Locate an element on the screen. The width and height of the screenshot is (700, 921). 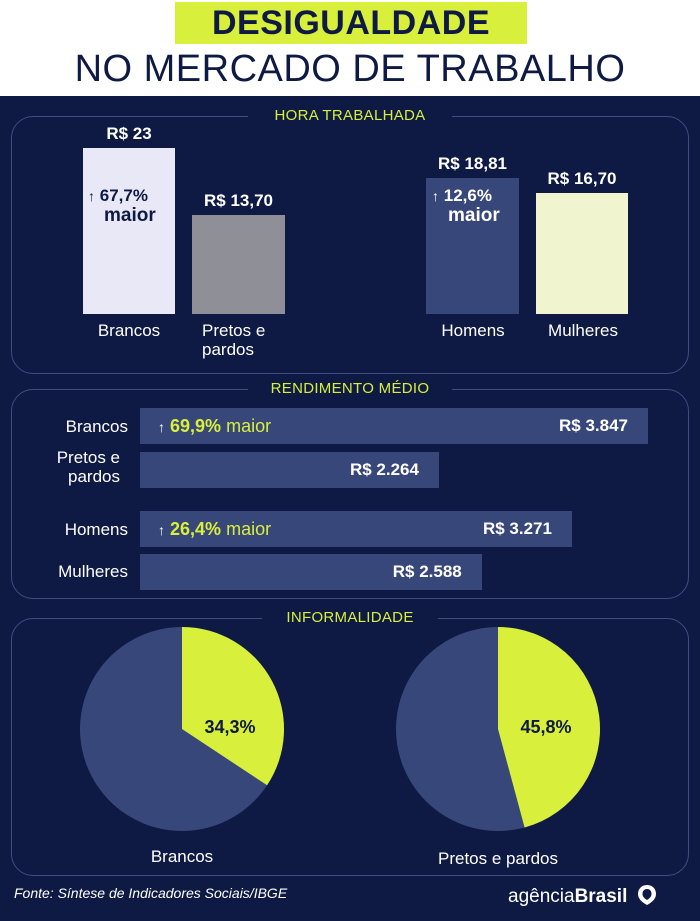
category-label-mulheres-line1: Mulheres is located at coordinates (583, 330).